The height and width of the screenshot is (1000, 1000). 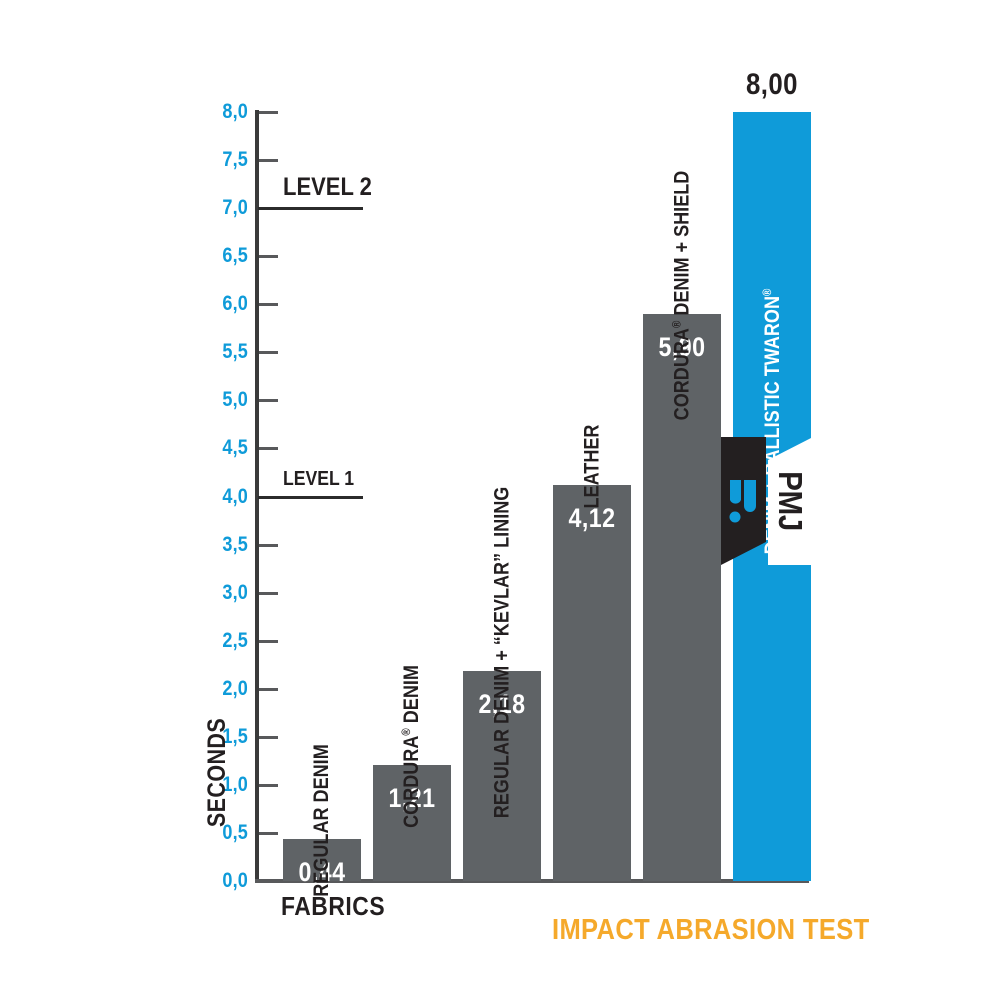 I want to click on bar-5: 5,90 CORDURA® DENIM + SHIELD, so click(x=682, y=526).